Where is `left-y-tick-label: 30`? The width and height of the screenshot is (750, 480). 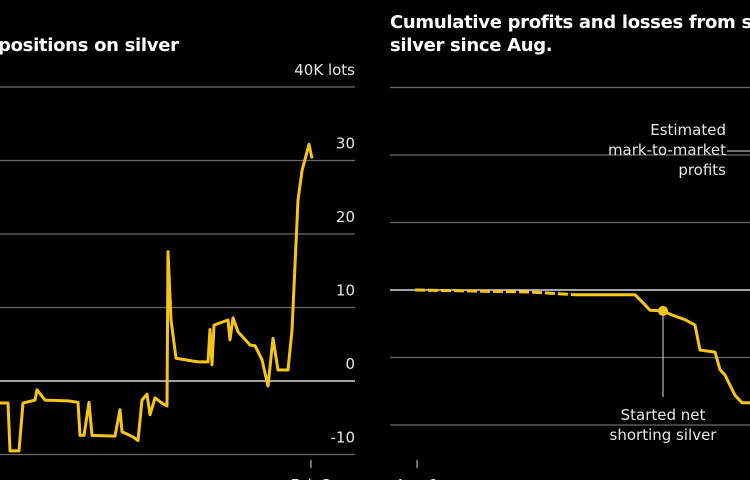 left-y-tick-label: 30 is located at coordinates (345, 144).